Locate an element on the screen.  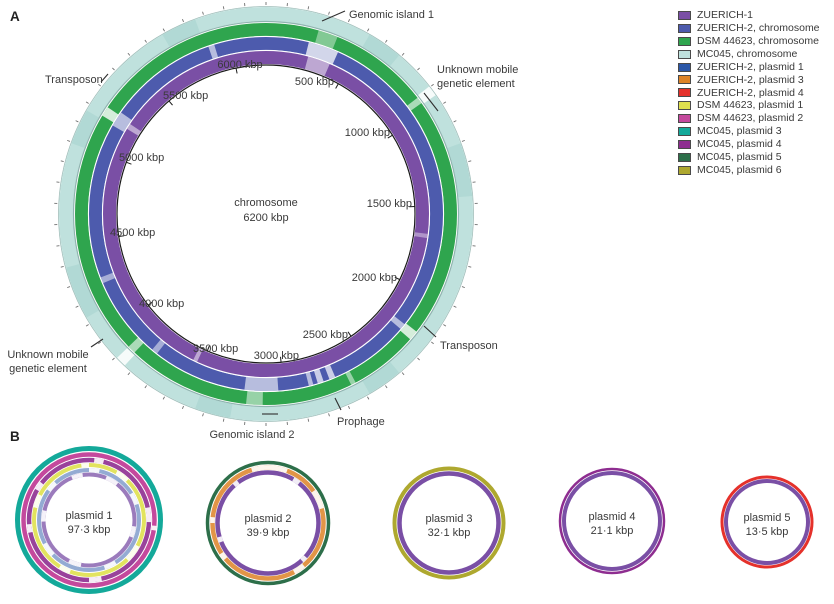
legend-label: ZUERICH-1 is located at coordinates (725, 15).